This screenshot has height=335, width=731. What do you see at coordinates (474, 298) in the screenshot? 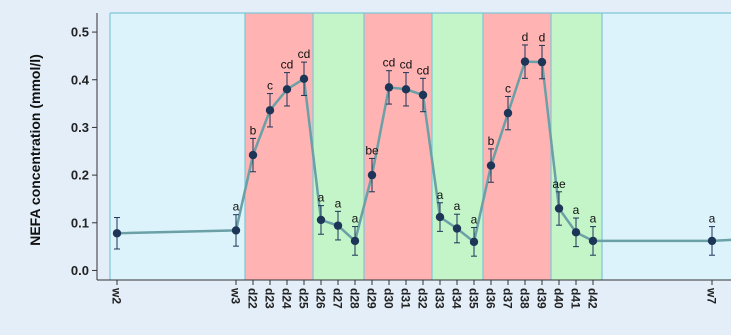
I see `x-tick-label: d35` at bounding box center [474, 298].